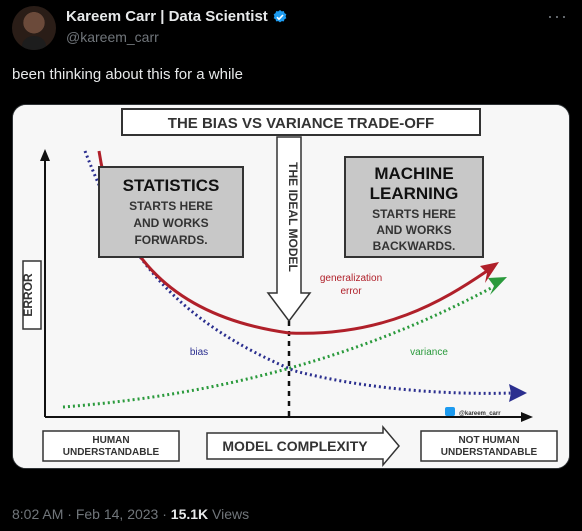 The height and width of the screenshot is (531, 582). What do you see at coordinates (170, 240) in the screenshot?
I see `statistics-line: FORWARDS.` at bounding box center [170, 240].